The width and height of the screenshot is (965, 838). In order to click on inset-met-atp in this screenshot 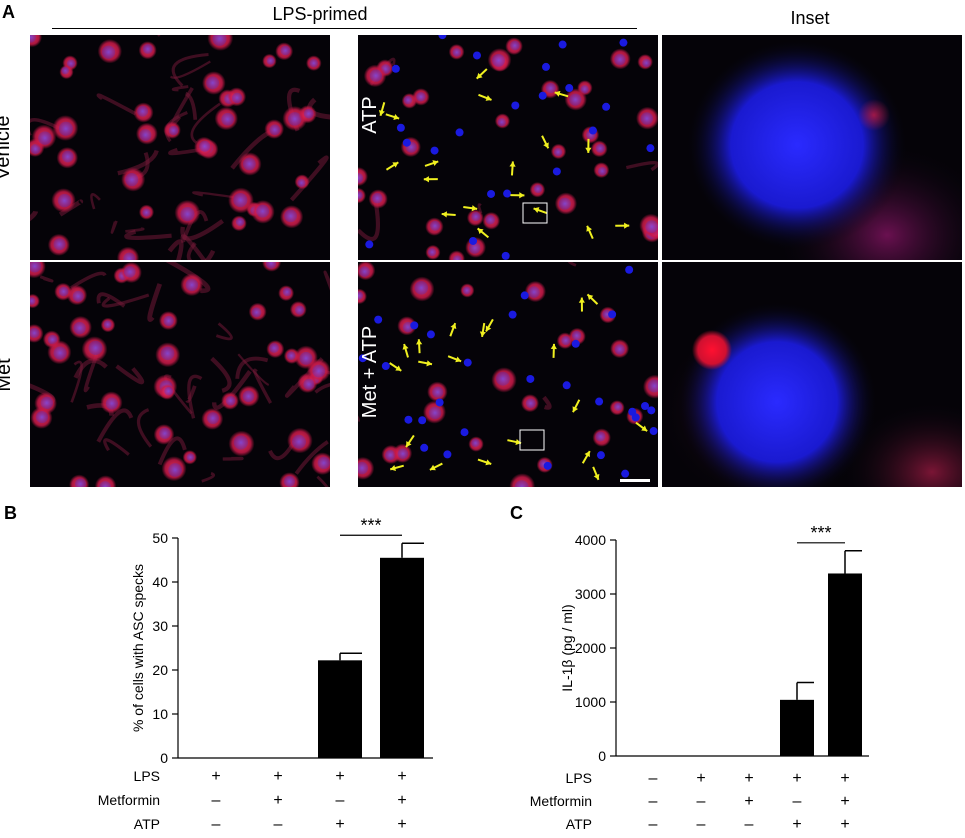, I will do `click(812, 374)`.